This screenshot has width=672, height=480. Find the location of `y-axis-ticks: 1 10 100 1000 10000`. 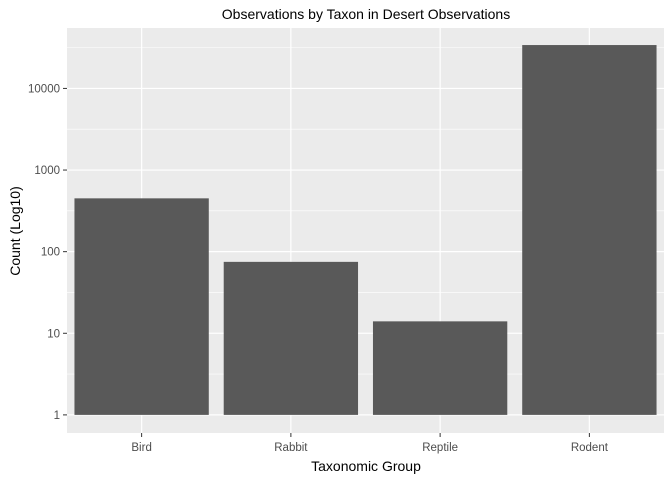

y-axis-ticks: 1 10 100 1000 10000 is located at coordinates (47, 252).